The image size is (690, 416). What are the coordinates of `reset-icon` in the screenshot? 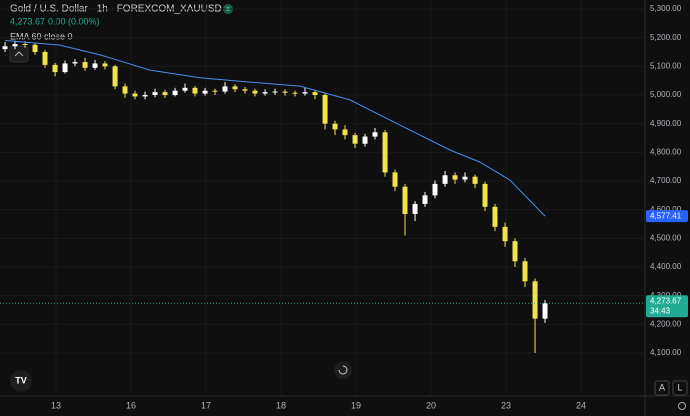 It's located at (343, 370).